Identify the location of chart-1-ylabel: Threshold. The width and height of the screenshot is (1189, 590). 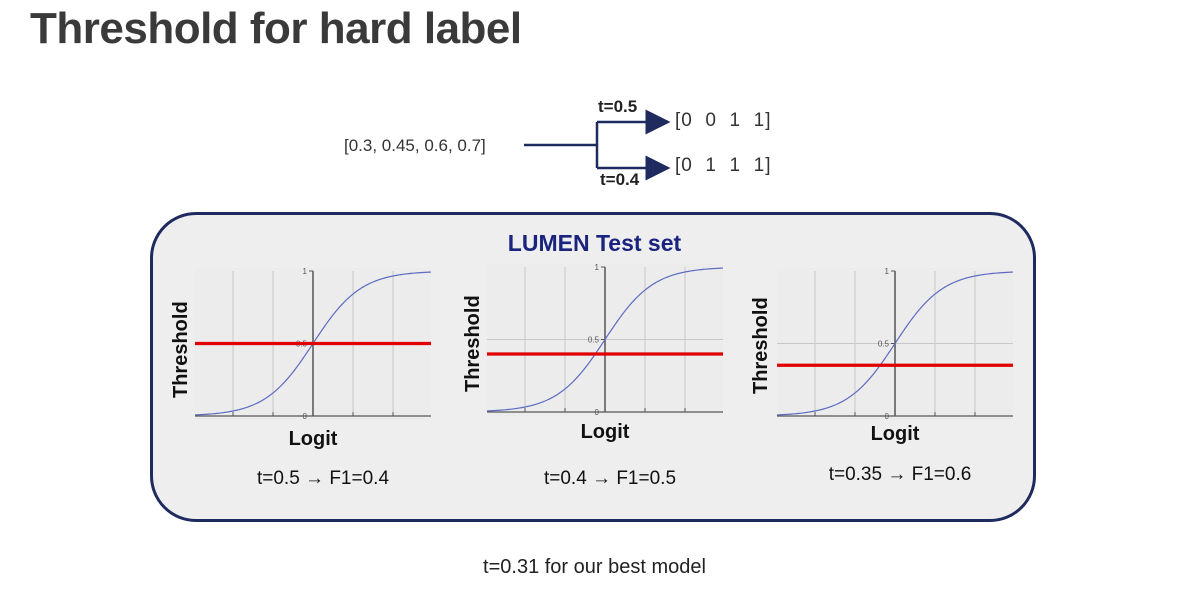
(181, 349).